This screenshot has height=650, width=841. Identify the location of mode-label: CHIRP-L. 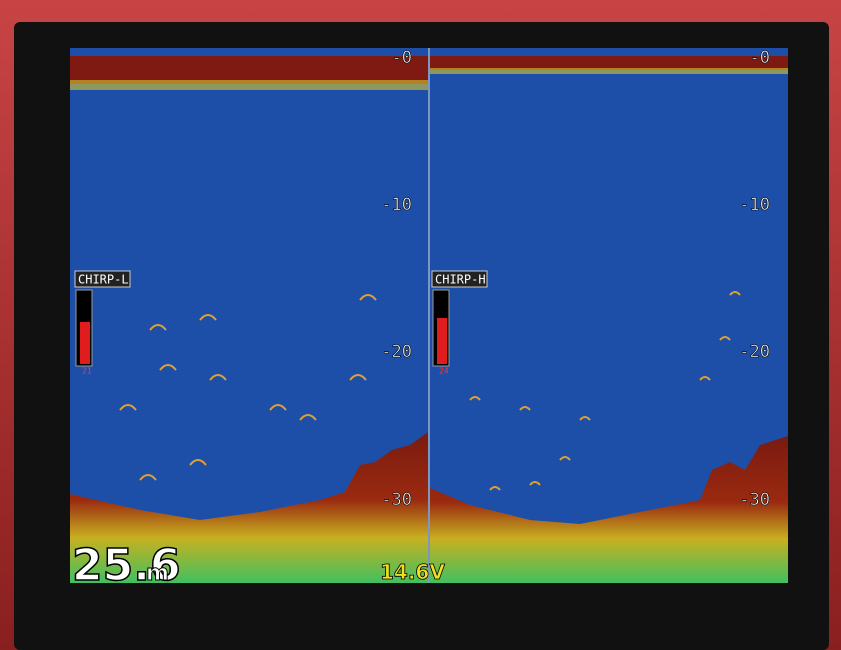
(103, 280).